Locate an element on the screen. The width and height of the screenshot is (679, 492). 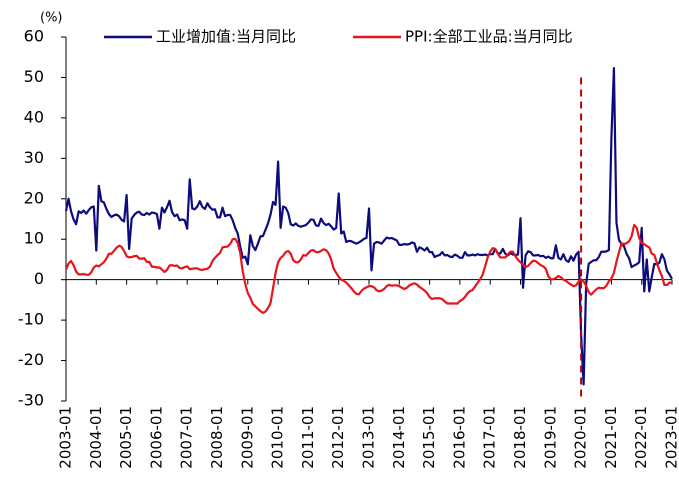
x-tick-label: 2012-01 is located at coordinates (338, 437).